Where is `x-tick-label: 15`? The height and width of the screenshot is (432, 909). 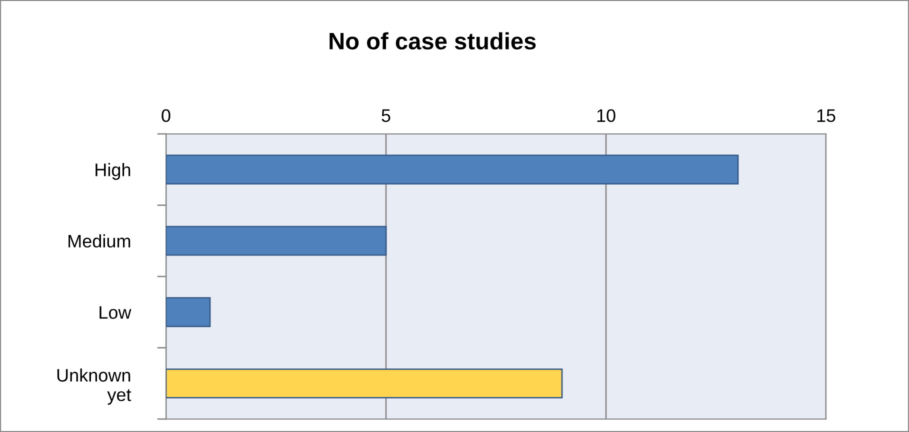
x-tick-label: 15 is located at coordinates (826, 115).